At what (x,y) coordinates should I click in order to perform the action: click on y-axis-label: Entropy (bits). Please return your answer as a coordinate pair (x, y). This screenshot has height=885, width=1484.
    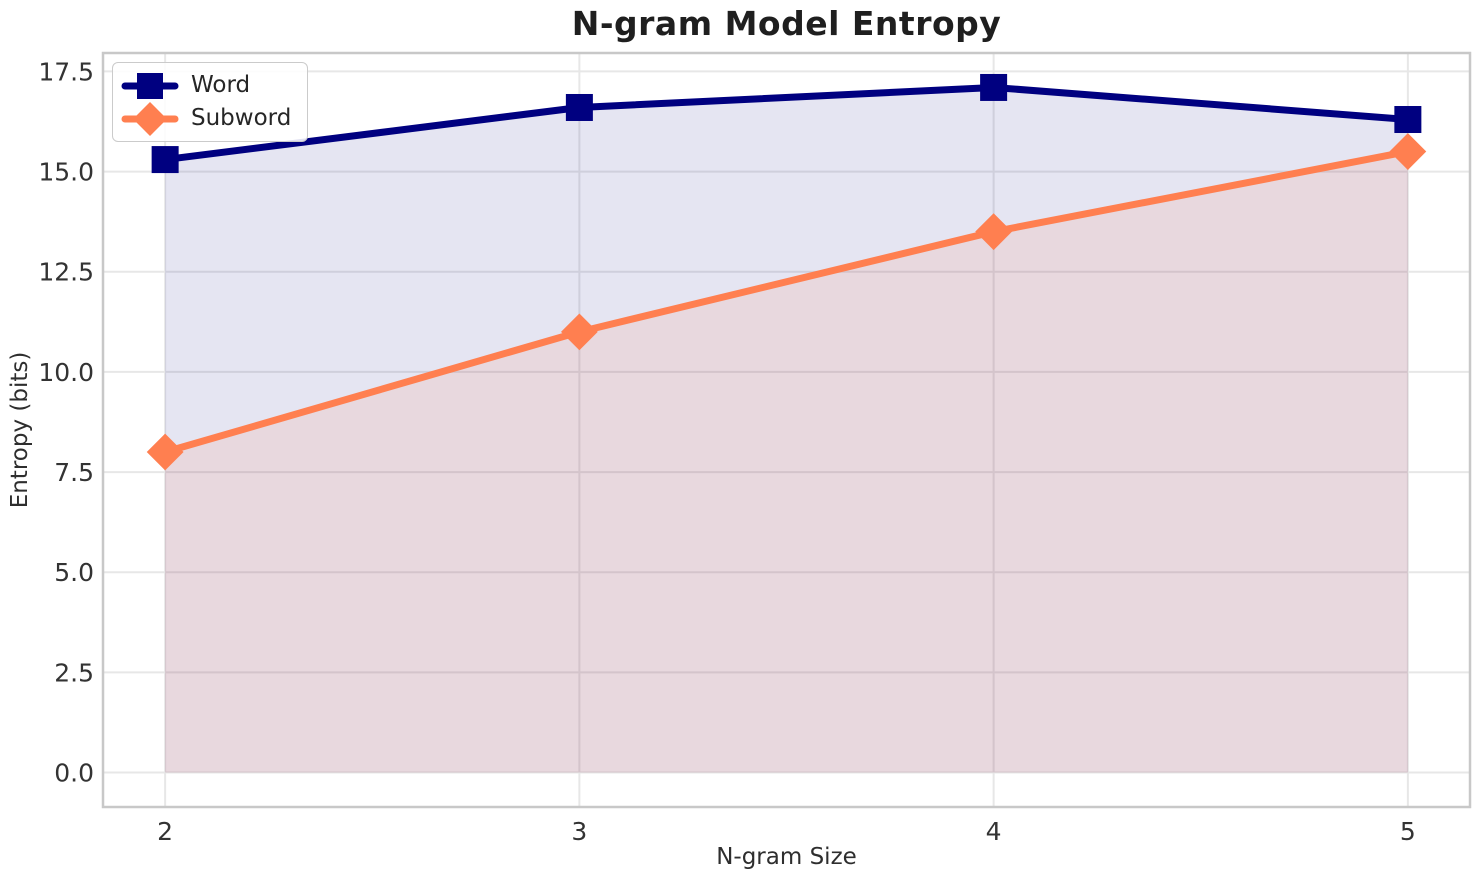
    Looking at the image, I should click on (20, 430).